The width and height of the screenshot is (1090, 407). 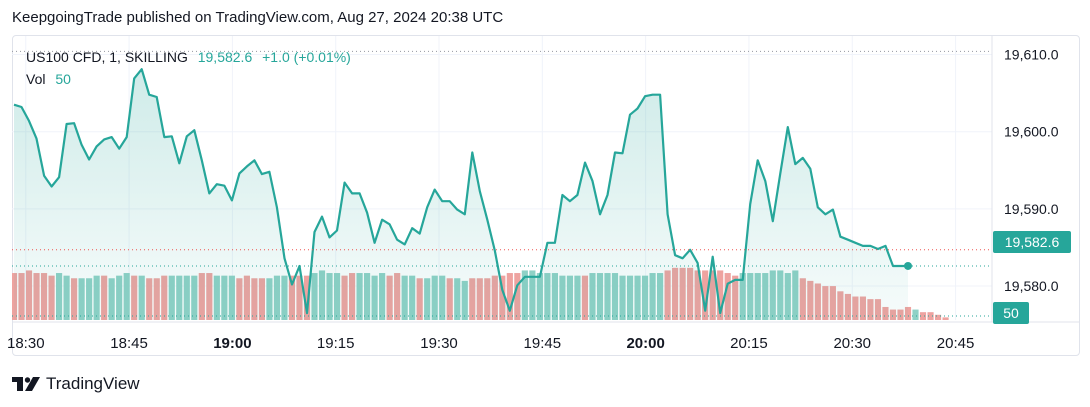 What do you see at coordinates (188, 79) in the screenshot?
I see `legend-volume-row: Vol 50` at bounding box center [188, 79].